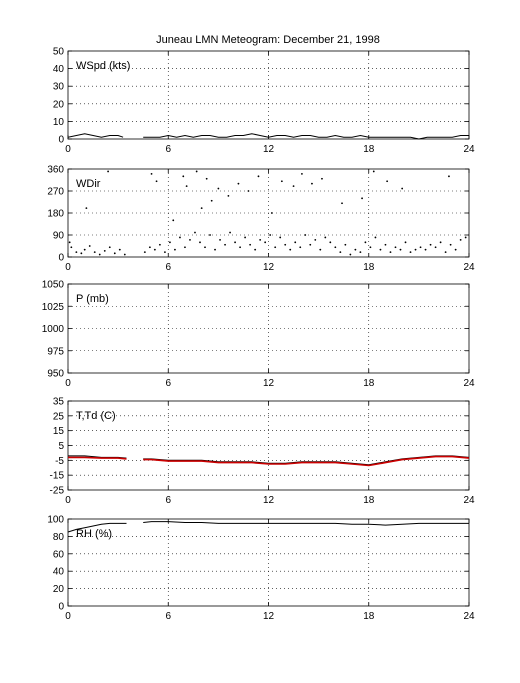  What do you see at coordinates (59, 87) in the screenshot?
I see `y-tick-label: 30` at bounding box center [59, 87].